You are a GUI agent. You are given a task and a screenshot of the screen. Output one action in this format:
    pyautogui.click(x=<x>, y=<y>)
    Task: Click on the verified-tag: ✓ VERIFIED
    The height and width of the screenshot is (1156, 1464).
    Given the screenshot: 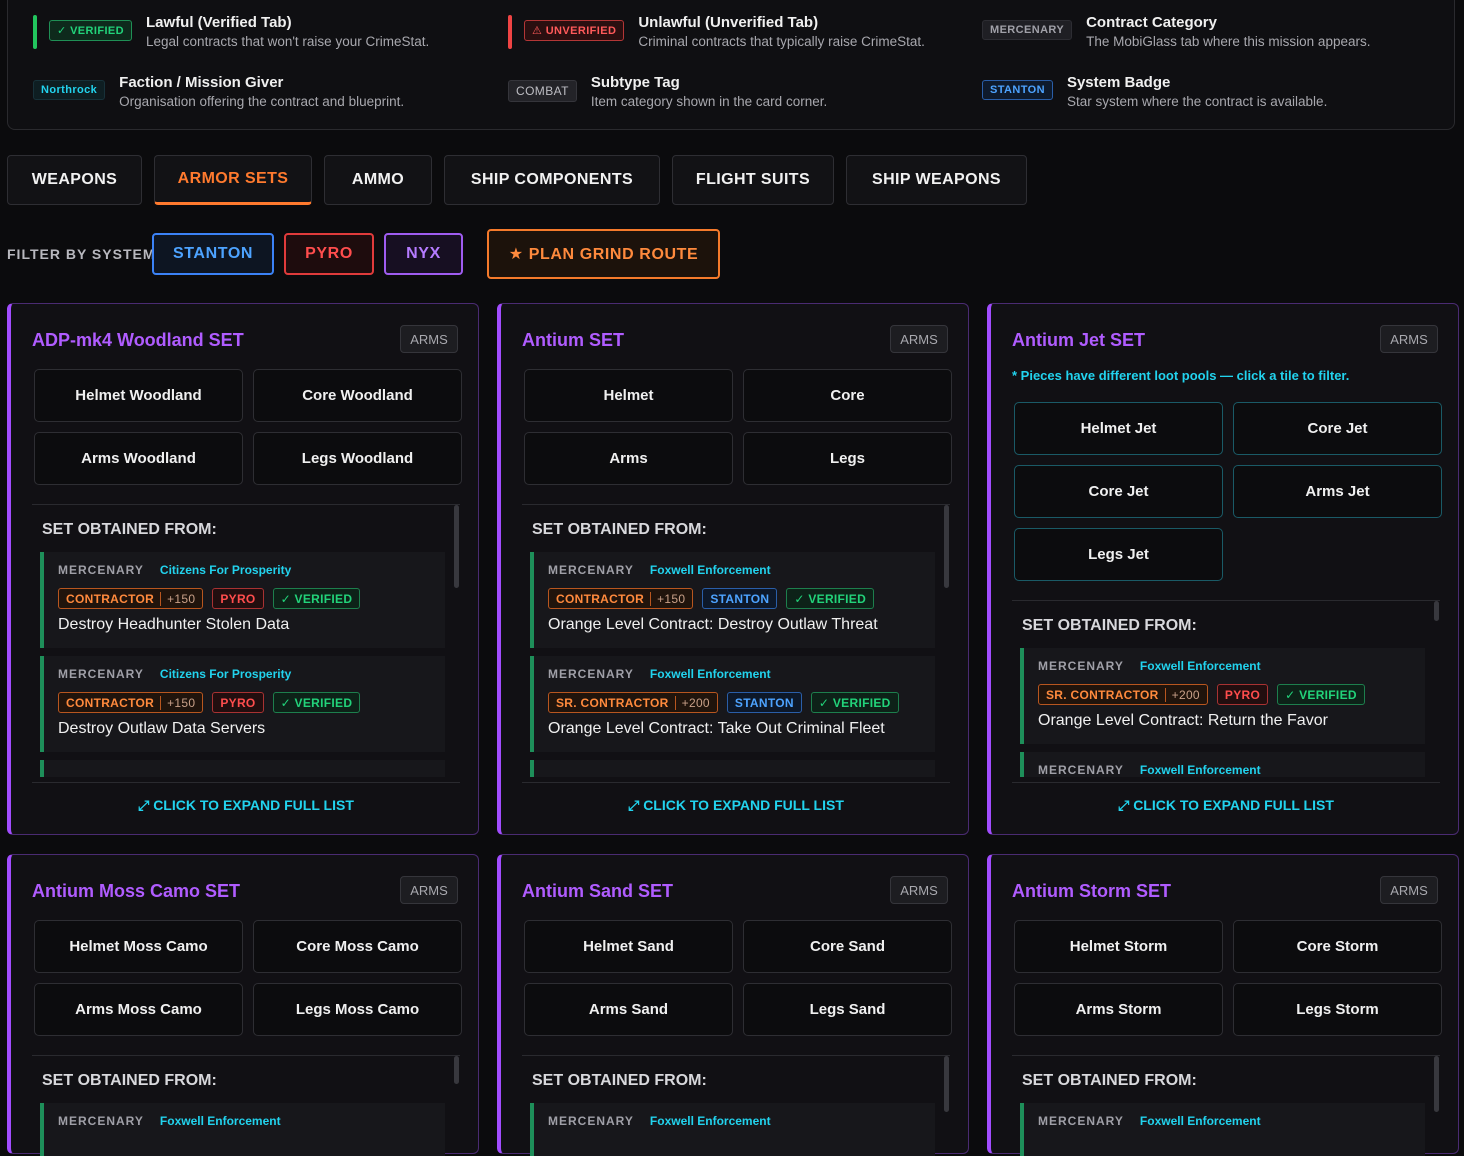 What is the action you would take?
    pyautogui.click(x=91, y=30)
    